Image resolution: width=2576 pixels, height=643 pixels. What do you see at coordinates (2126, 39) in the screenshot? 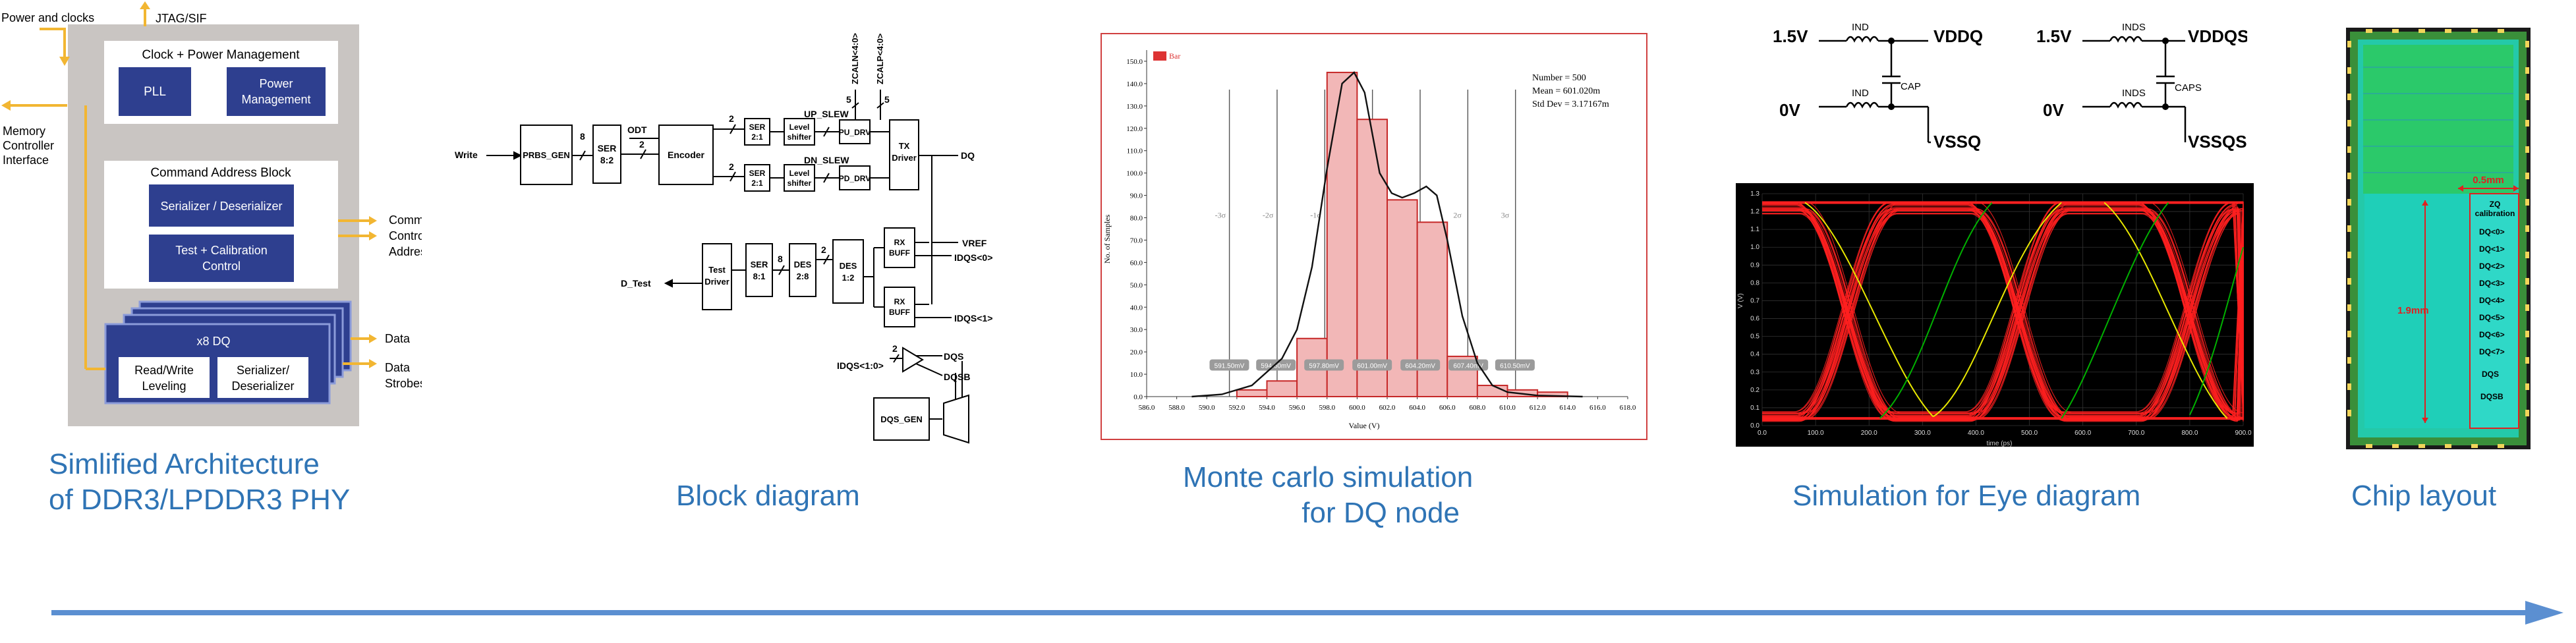
I see `inductor-s-top` at bounding box center [2126, 39].